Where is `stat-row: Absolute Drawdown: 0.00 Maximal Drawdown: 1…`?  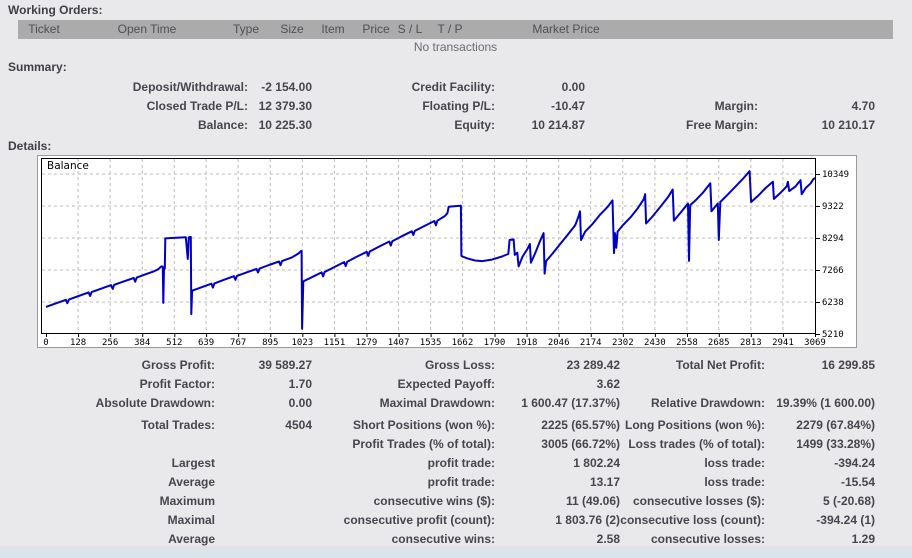 stat-row: Absolute Drawdown: 0.00 Maximal Drawdown: 1… is located at coordinates (437, 402).